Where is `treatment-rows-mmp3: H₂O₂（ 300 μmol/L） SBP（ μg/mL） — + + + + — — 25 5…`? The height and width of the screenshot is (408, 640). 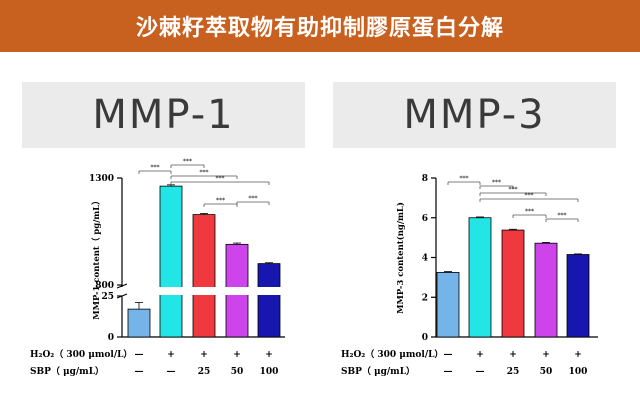
treatment-rows-mmp3: H₂O₂（ 300 μmol/L） SBP（ μg/mL） — + + + + — — 25 5… is located at coordinates (464, 363).